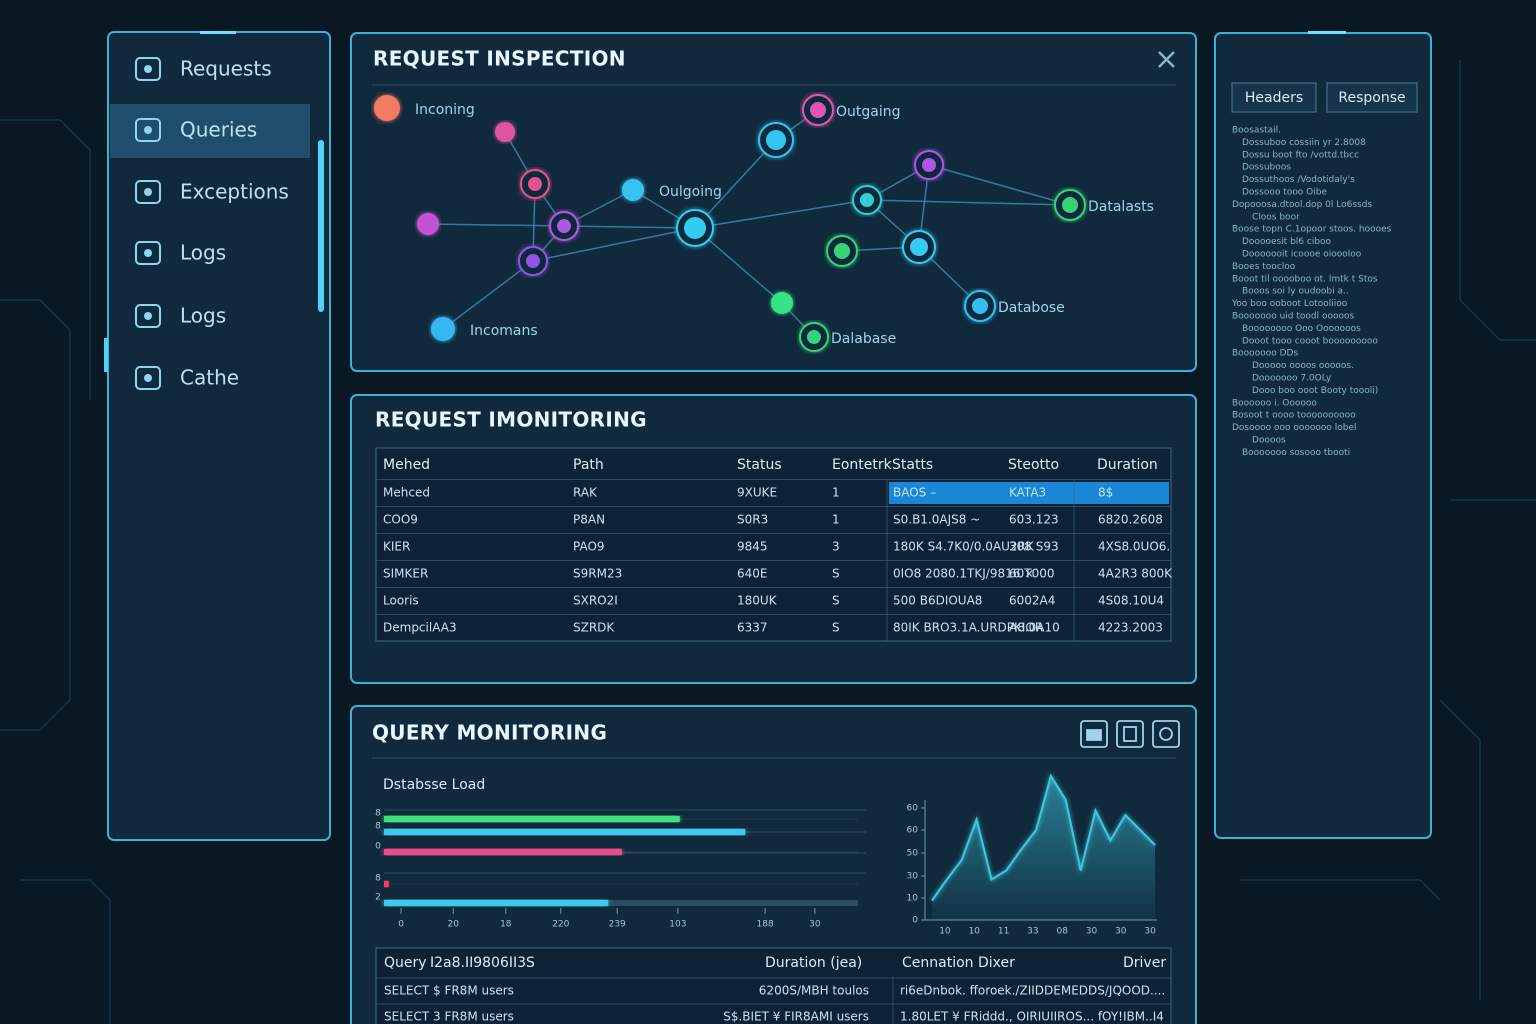  Describe the element at coordinates (862, 465) in the screenshot. I see `column-header: Eontetrk` at that location.